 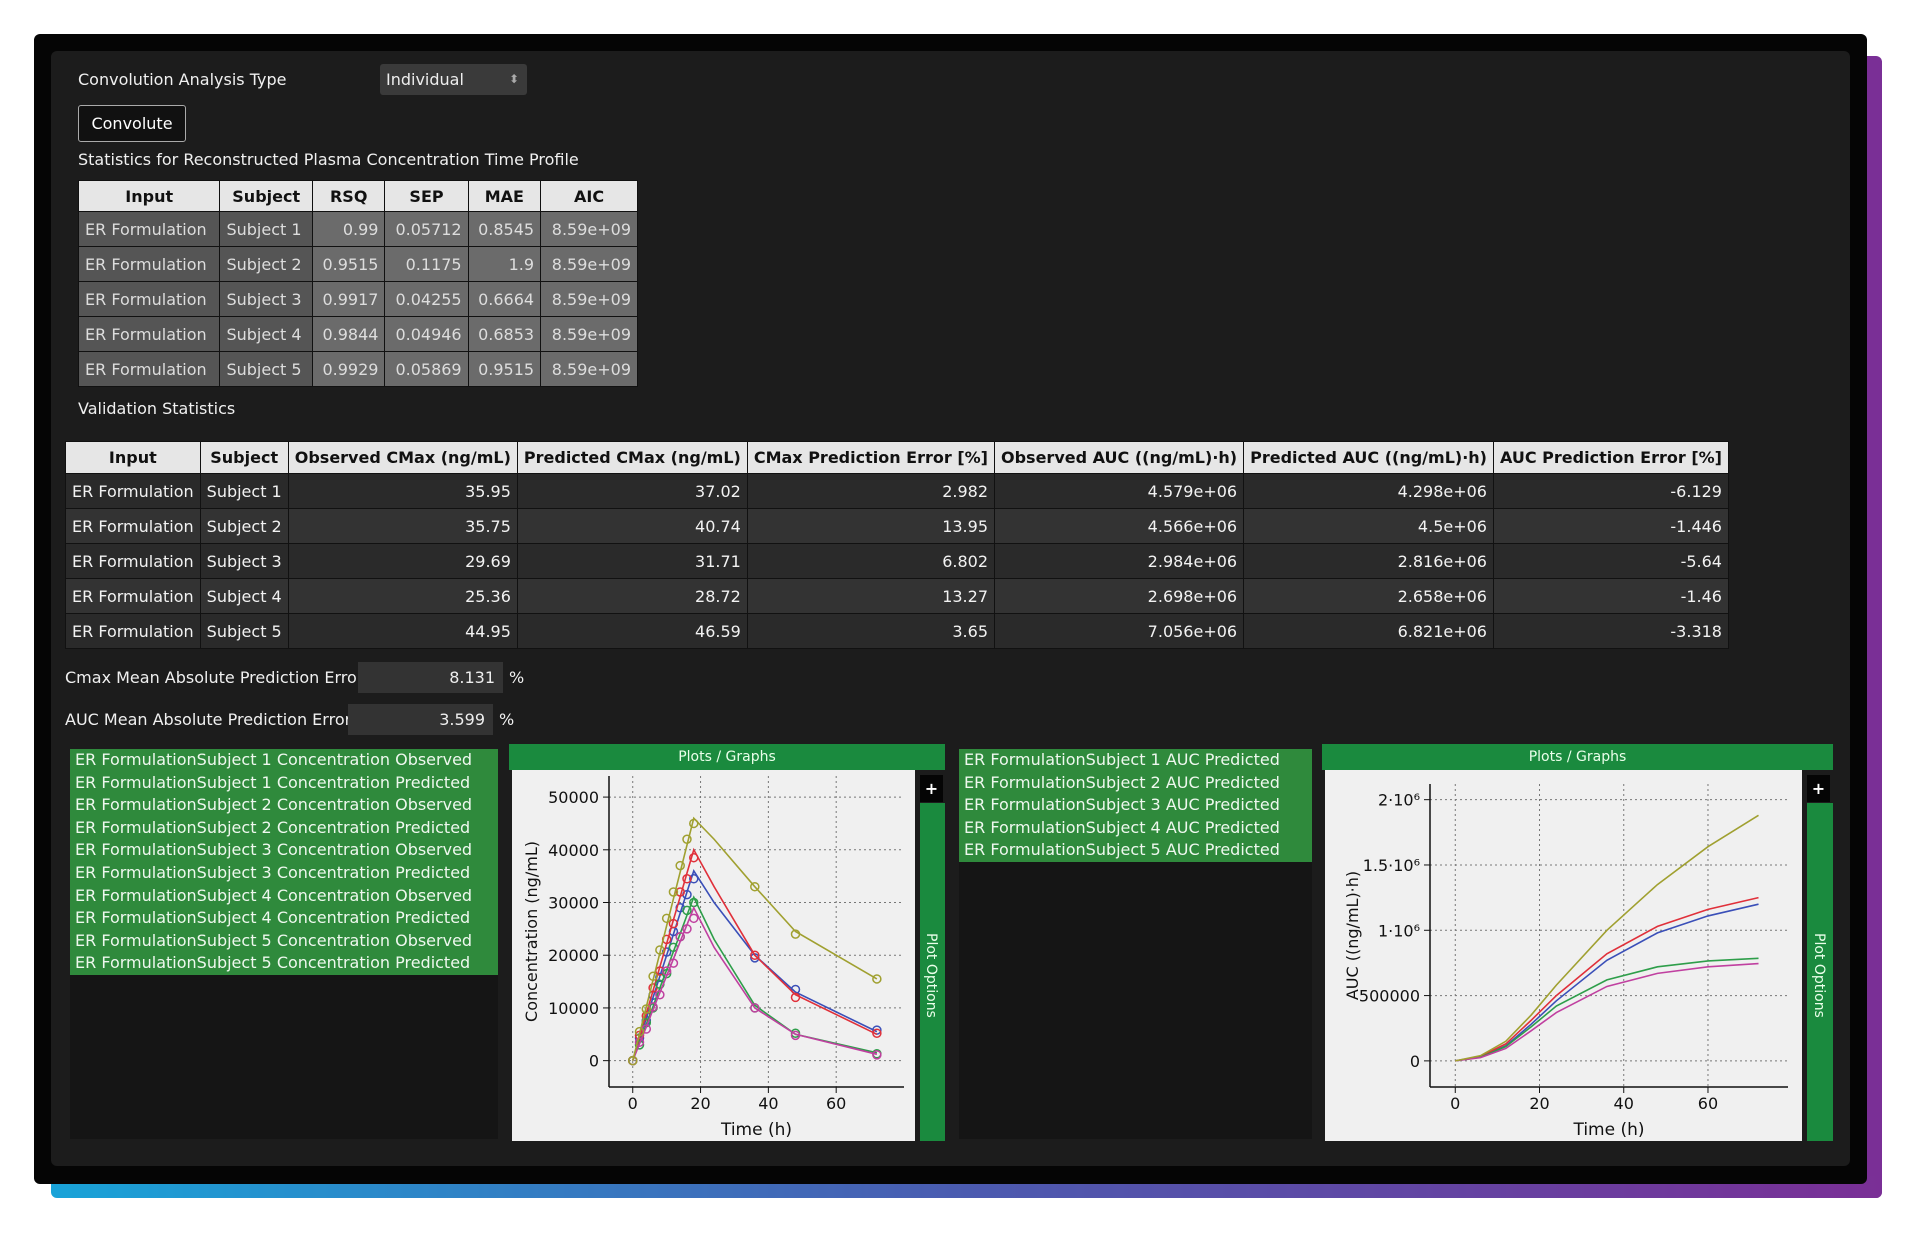 I want to click on series-item: ER FormulationSubject 3 AUC Predicted, so click(x=1135, y=805).